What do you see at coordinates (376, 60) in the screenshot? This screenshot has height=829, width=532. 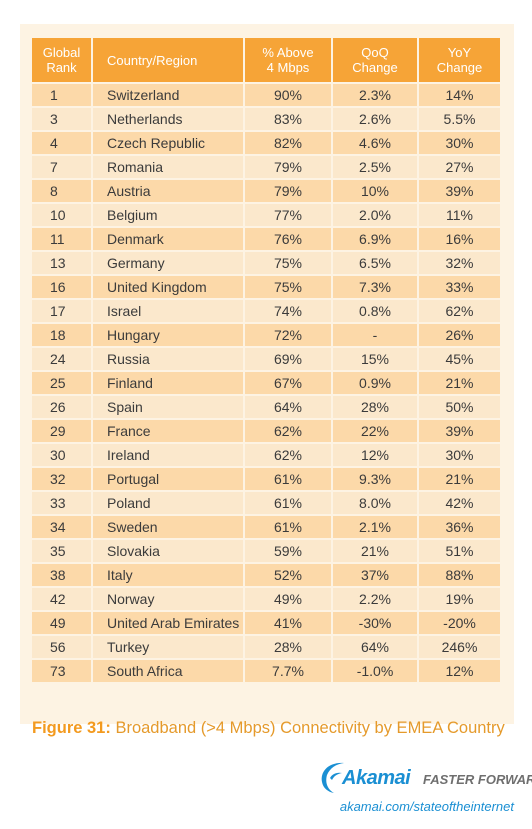 I see `header-qoq-change: QoQ Change` at bounding box center [376, 60].